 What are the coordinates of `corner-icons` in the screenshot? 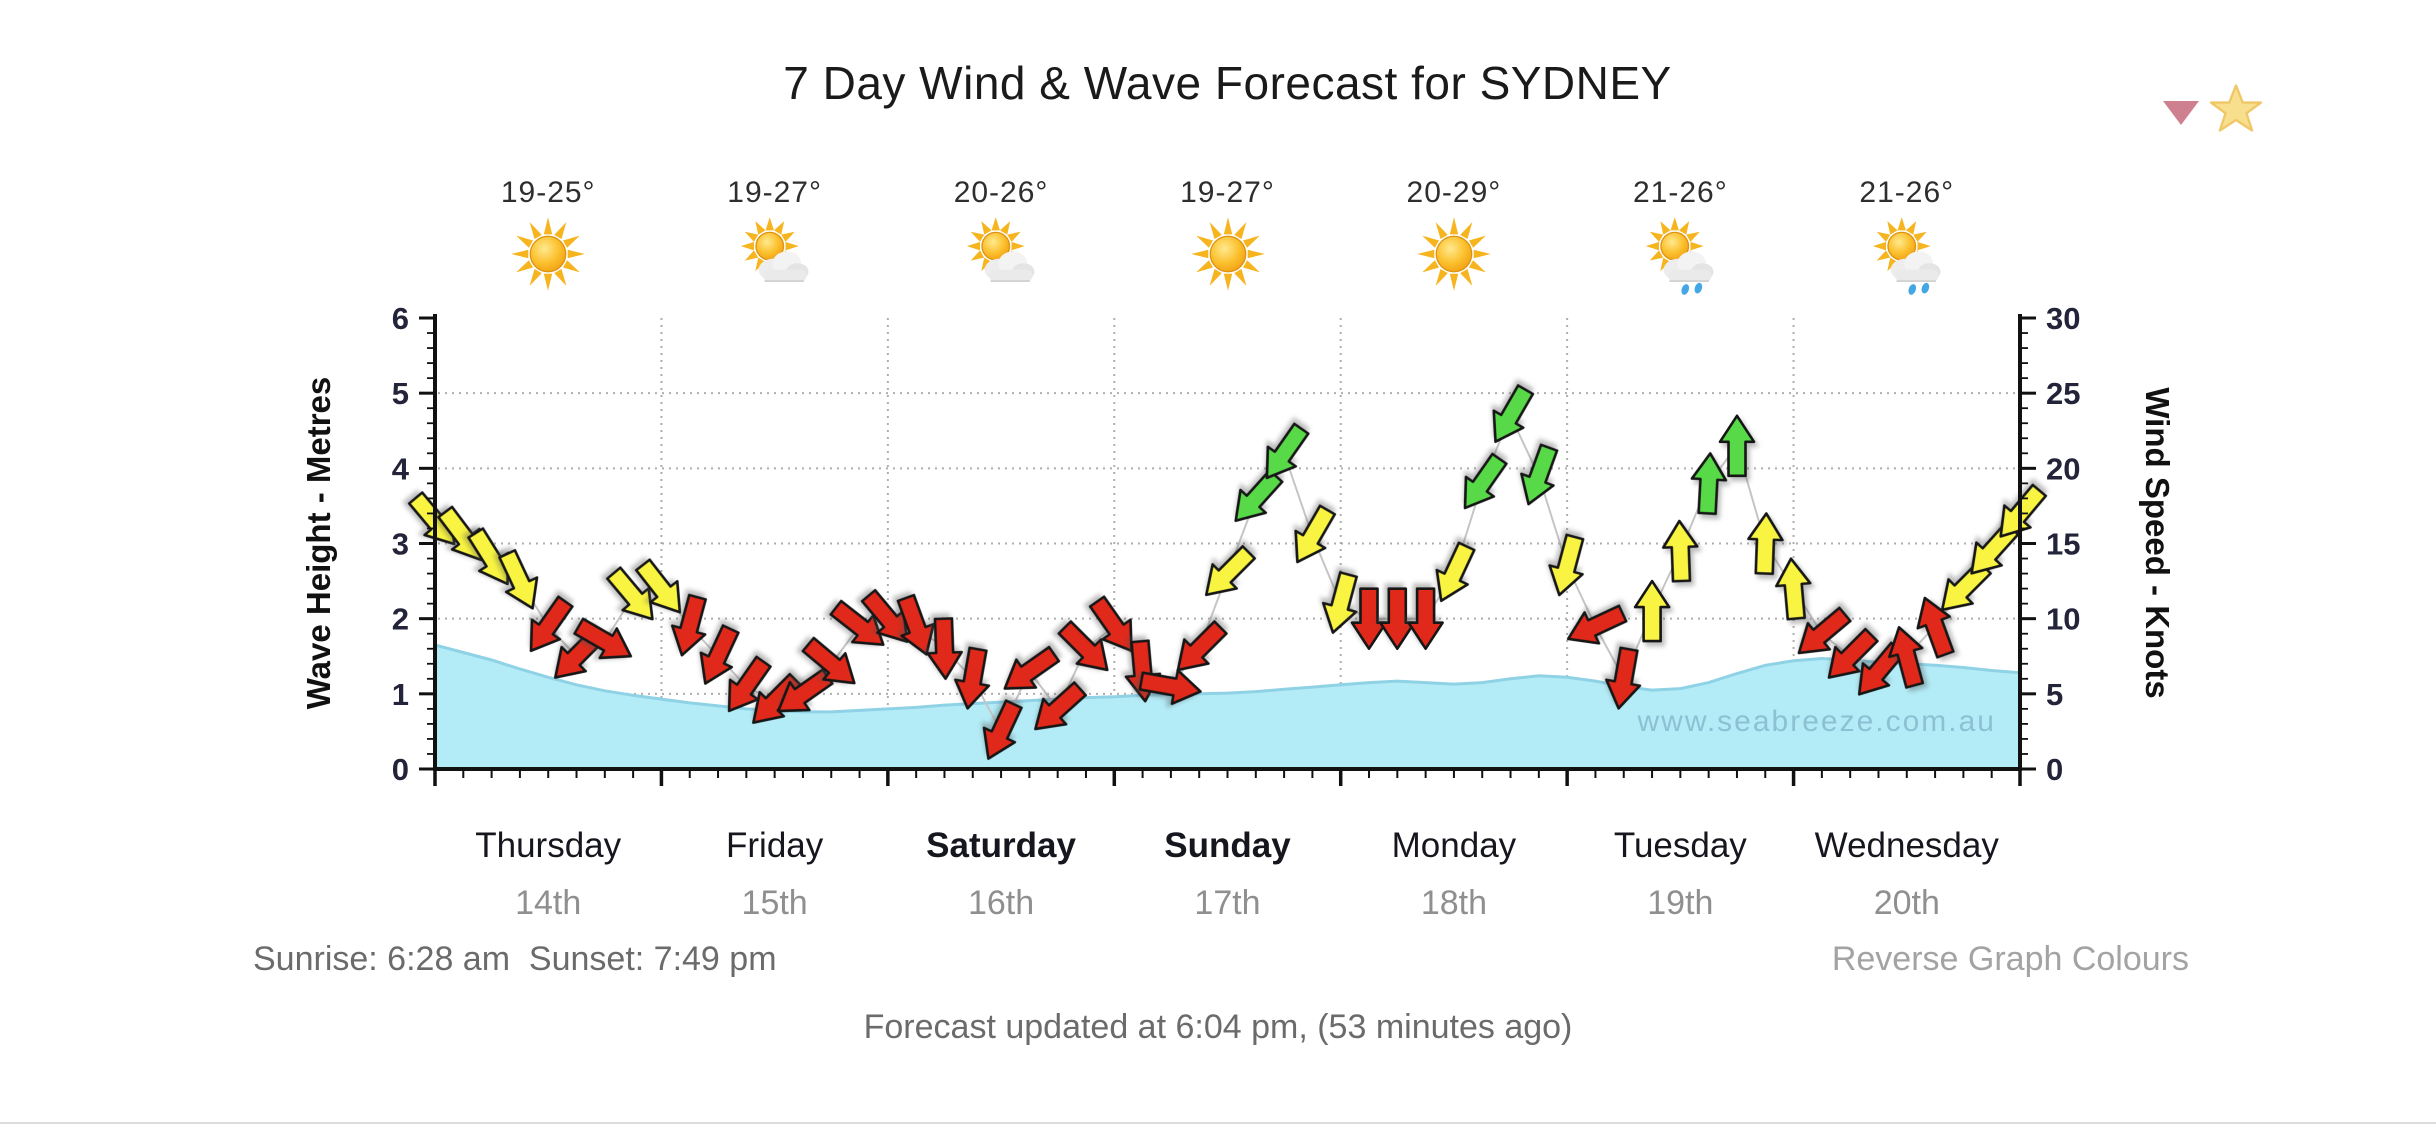 It's located at (2230, 112).